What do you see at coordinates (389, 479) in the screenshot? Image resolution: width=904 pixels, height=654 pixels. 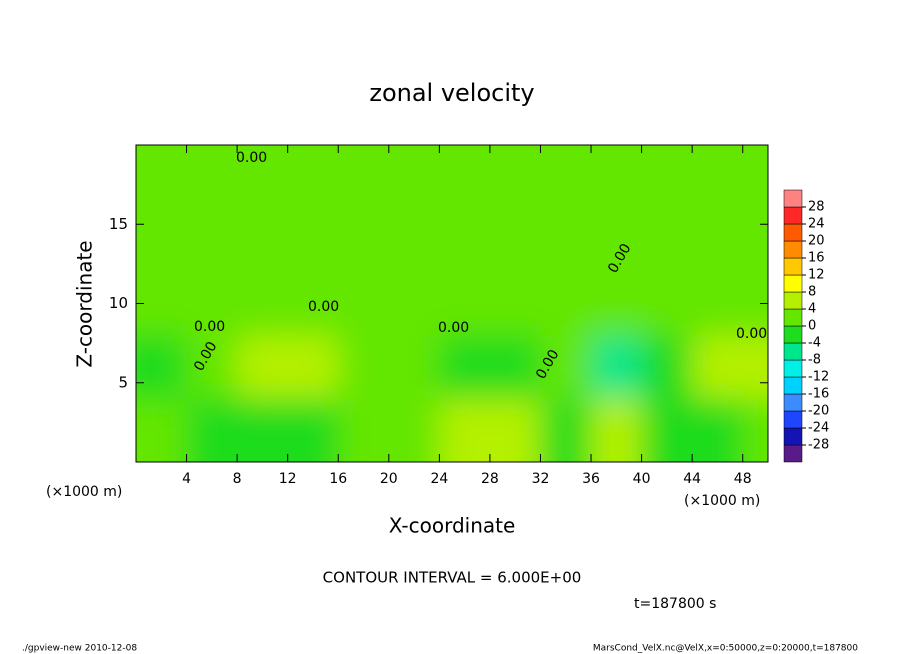 I see `x-tick-label: 20` at bounding box center [389, 479].